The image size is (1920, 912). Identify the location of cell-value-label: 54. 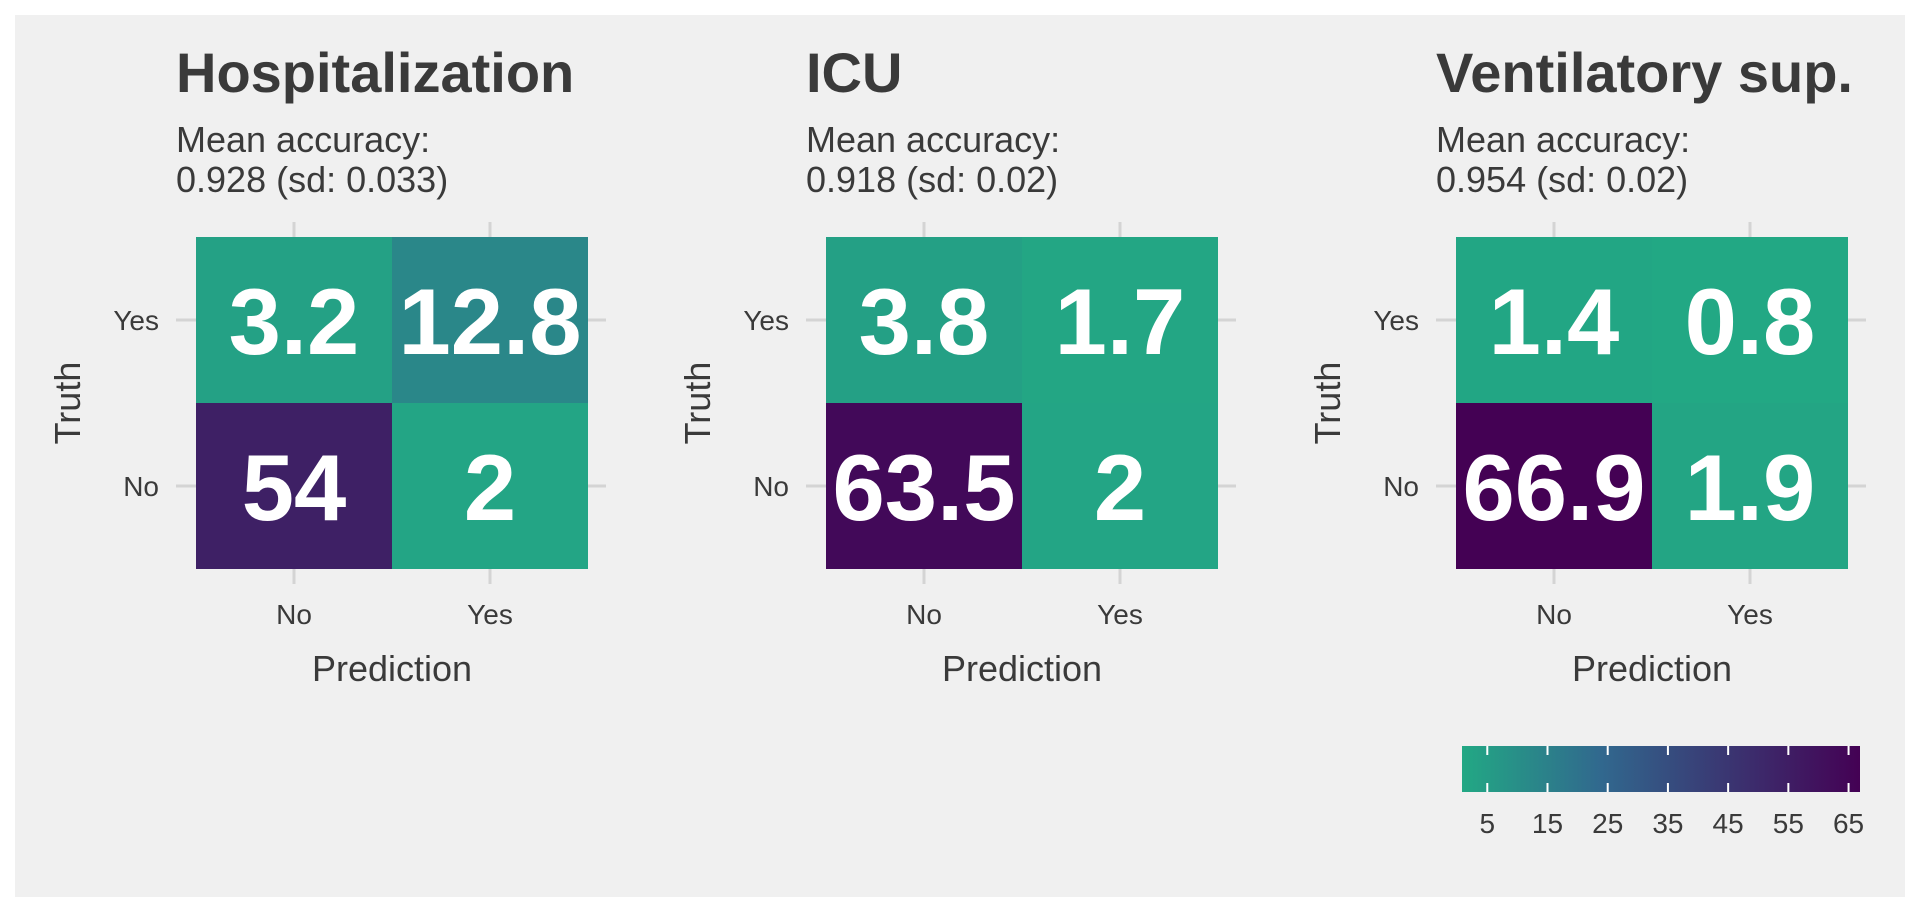
(294, 487).